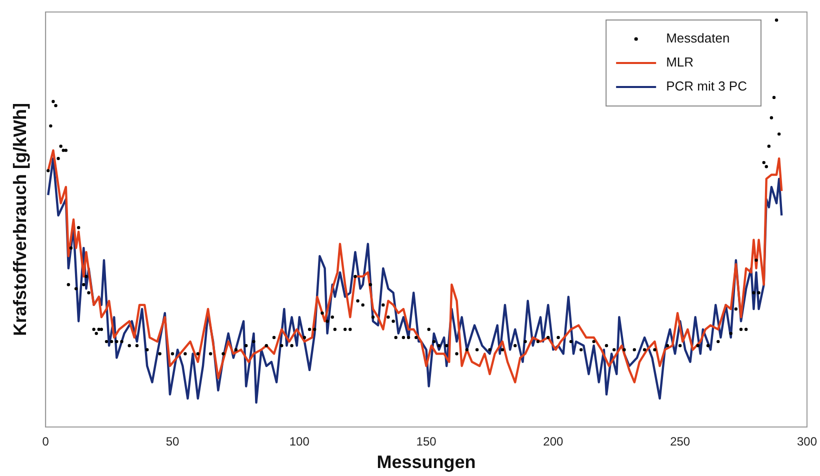 The image size is (820, 476). What do you see at coordinates (173, 441) in the screenshot?
I see `x-tick-label: 50` at bounding box center [173, 441].